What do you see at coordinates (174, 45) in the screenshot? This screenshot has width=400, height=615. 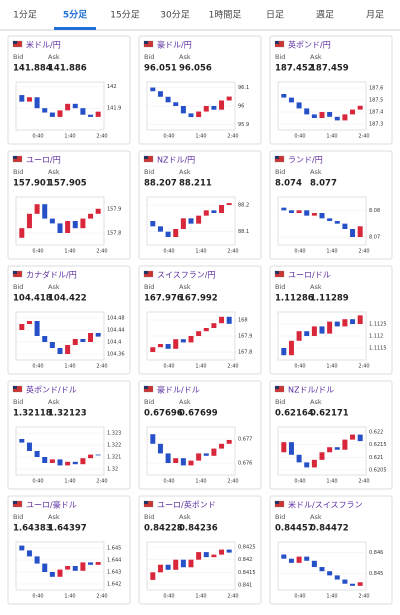 I see `pair-name: 豪ドル/円` at bounding box center [174, 45].